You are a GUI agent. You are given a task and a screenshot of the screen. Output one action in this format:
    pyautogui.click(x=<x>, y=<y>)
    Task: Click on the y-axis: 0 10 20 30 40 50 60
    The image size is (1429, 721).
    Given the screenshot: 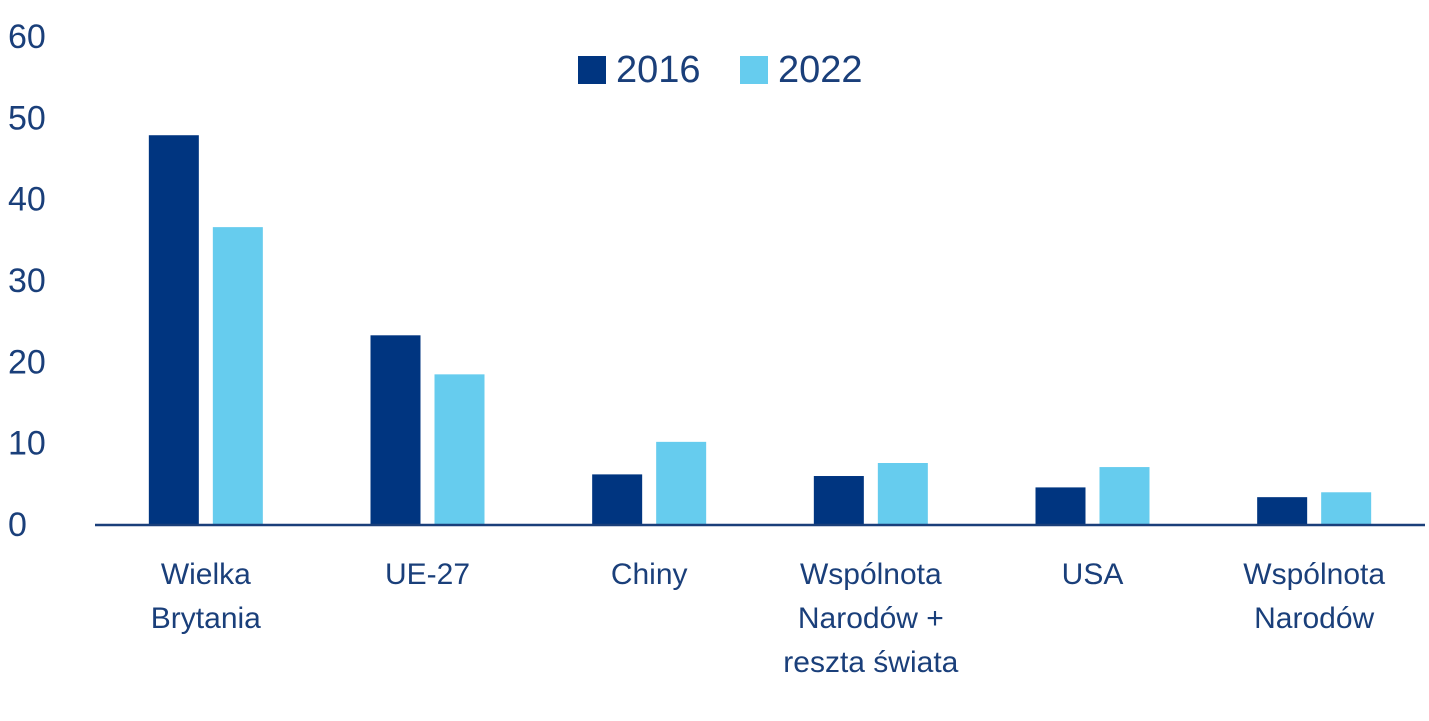 What is the action you would take?
    pyautogui.click(x=27, y=281)
    